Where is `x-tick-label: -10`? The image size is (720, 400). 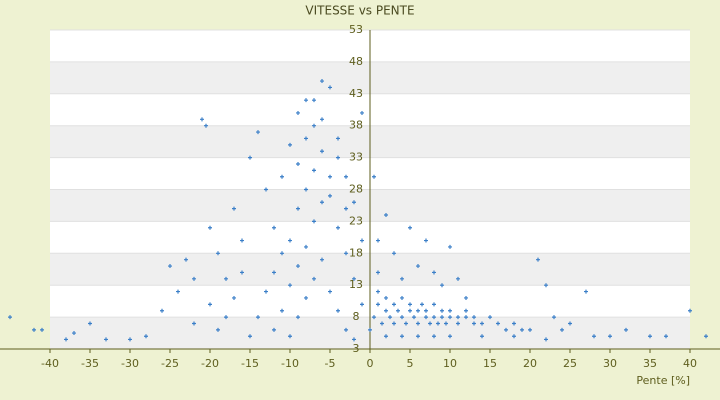
x-tick-label: -10 is located at coordinates (290, 363).